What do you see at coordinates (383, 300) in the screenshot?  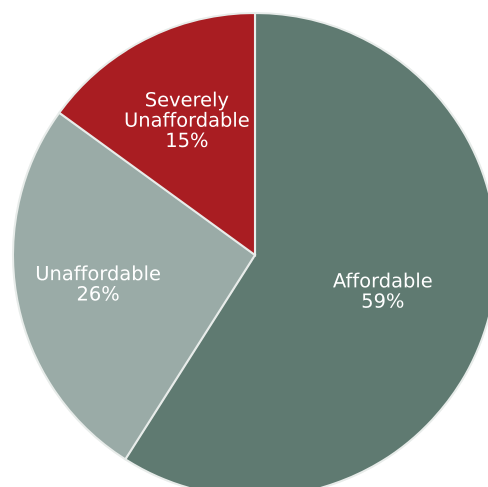 I see `data-label: 59%` at bounding box center [383, 300].